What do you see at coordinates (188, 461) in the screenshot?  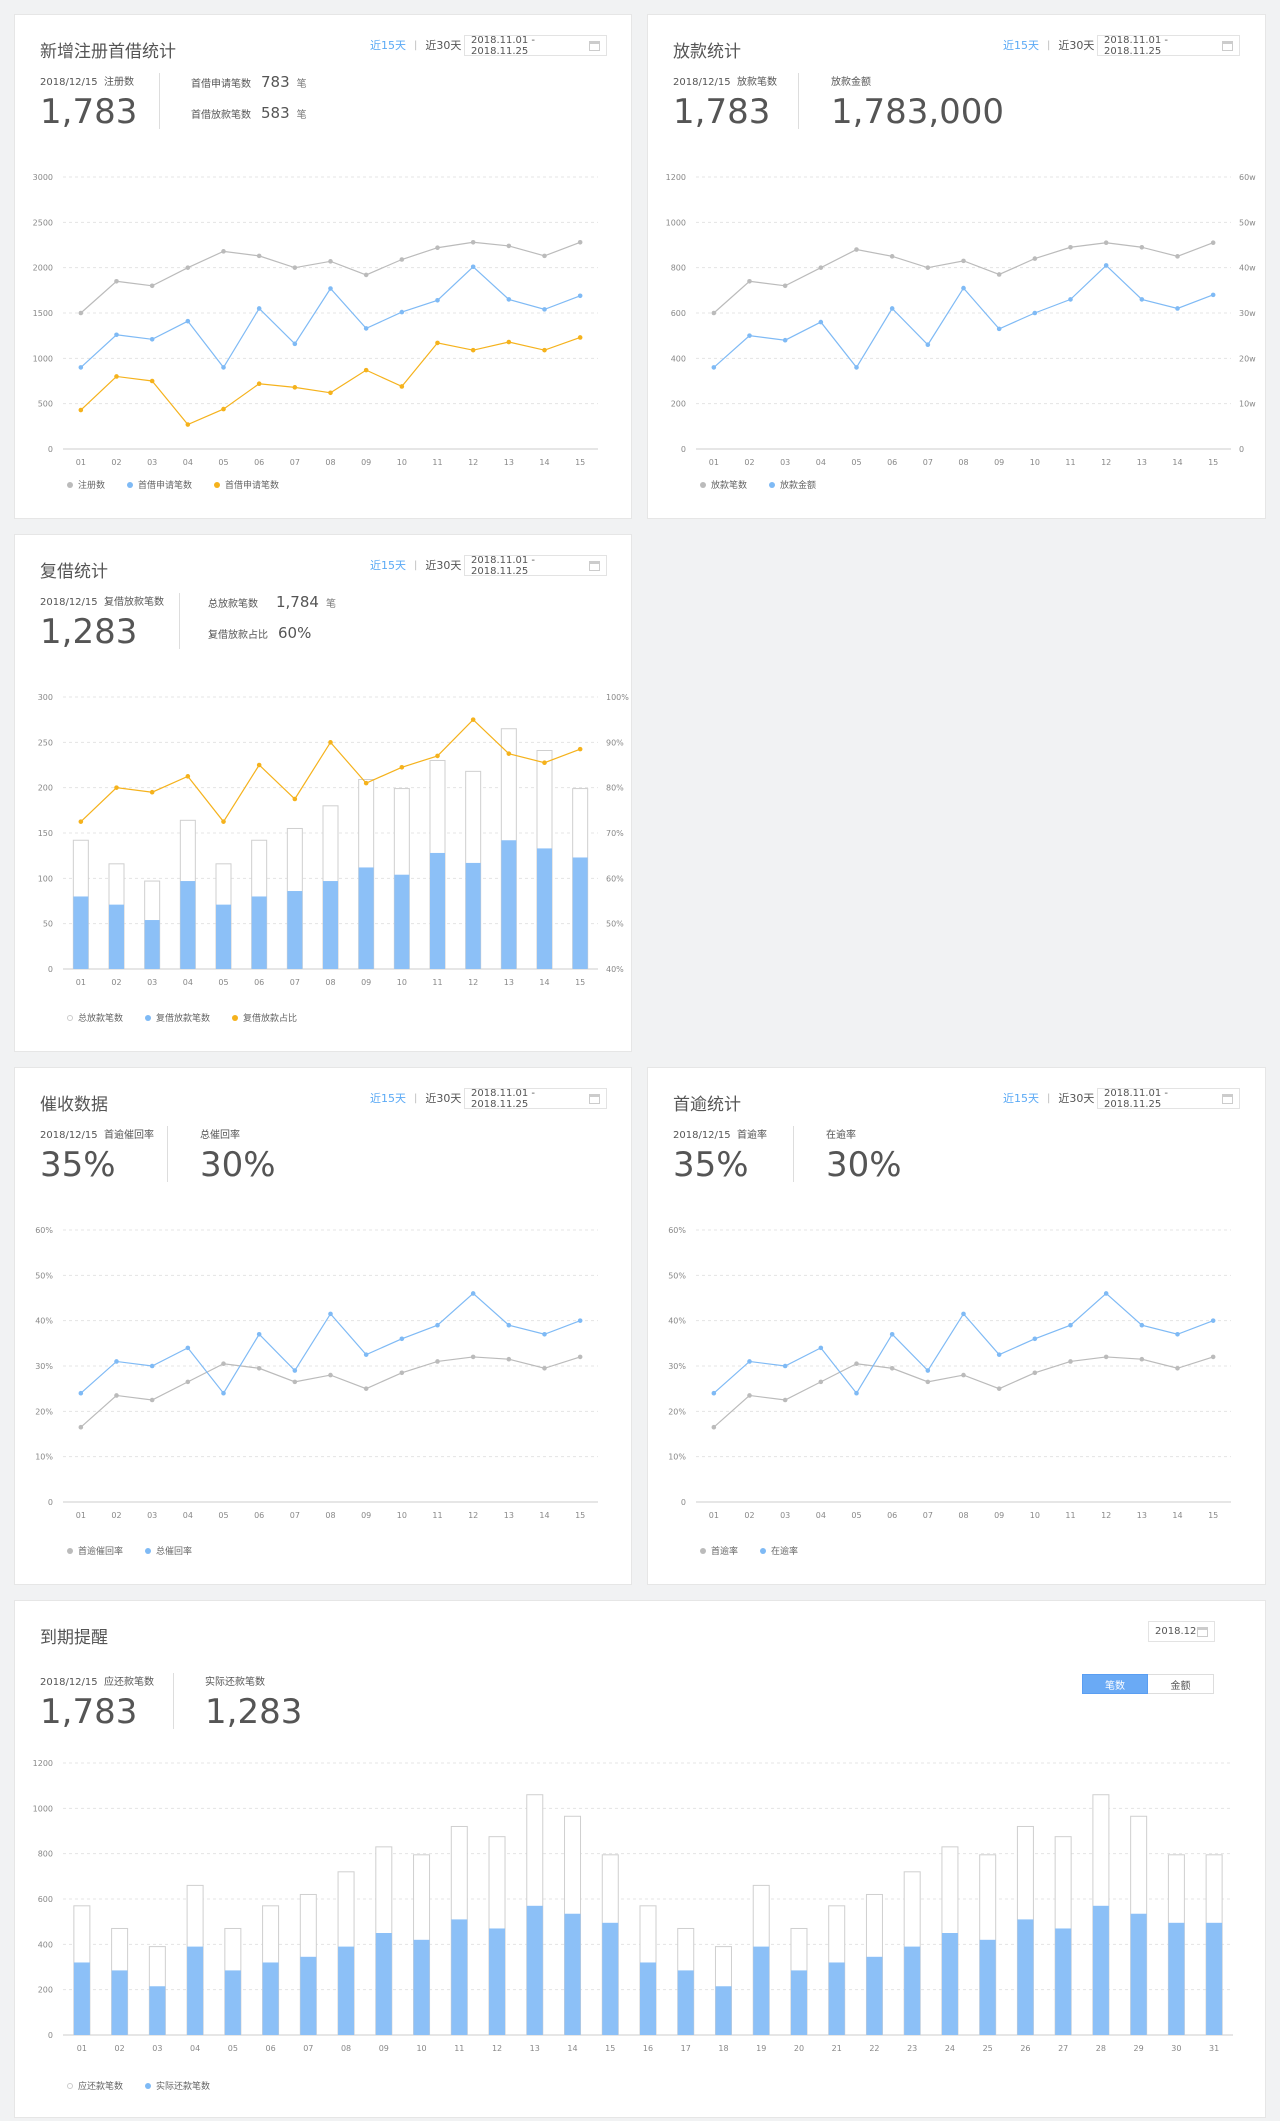 I see `x-tick-label: 04` at bounding box center [188, 461].